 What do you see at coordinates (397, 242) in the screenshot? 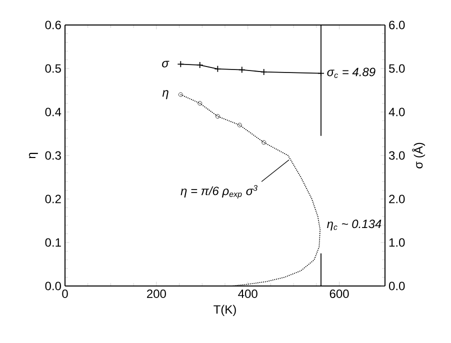
I see `y2-tick-label: 1.0` at bounding box center [397, 242].